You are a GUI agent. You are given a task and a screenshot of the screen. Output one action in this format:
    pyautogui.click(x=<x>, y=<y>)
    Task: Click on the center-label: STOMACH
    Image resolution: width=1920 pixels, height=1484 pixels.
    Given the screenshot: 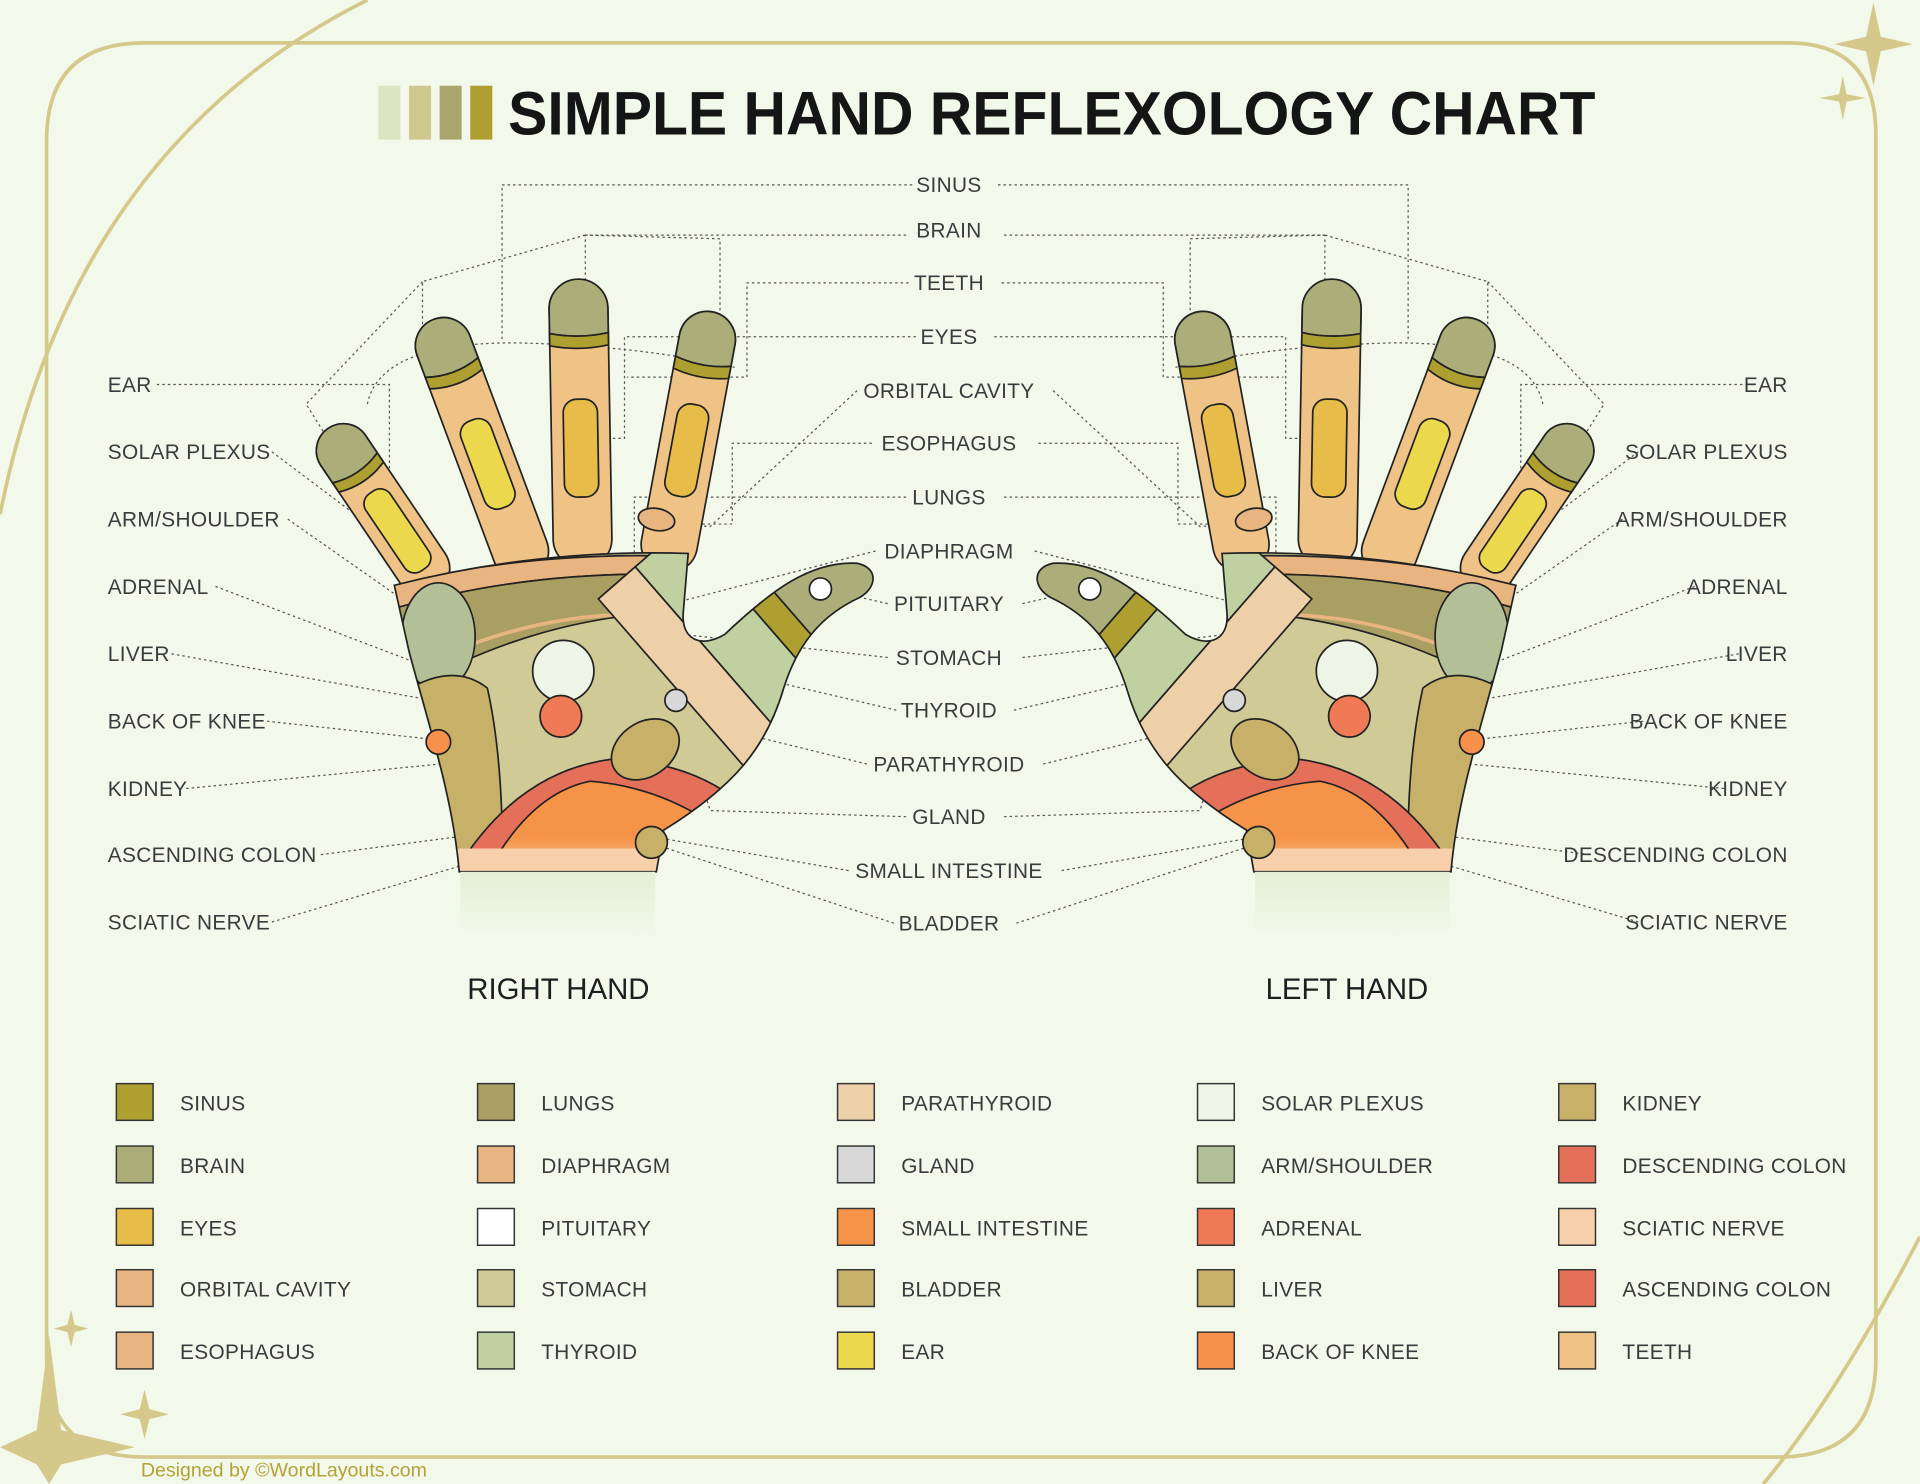 What is the action you would take?
    pyautogui.click(x=949, y=658)
    